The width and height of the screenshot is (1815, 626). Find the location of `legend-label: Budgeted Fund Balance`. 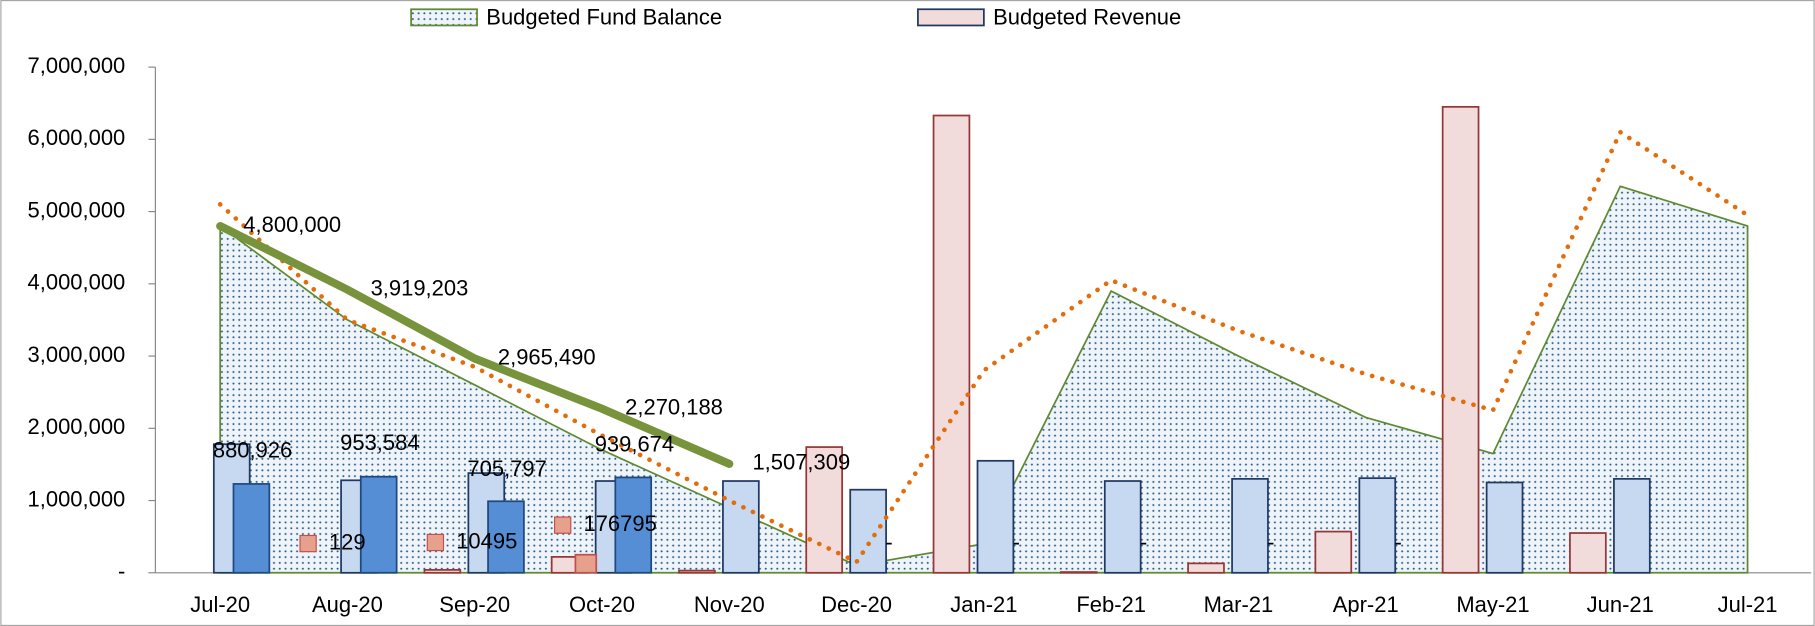

legend-label: Budgeted Fund Balance is located at coordinates (604, 16).